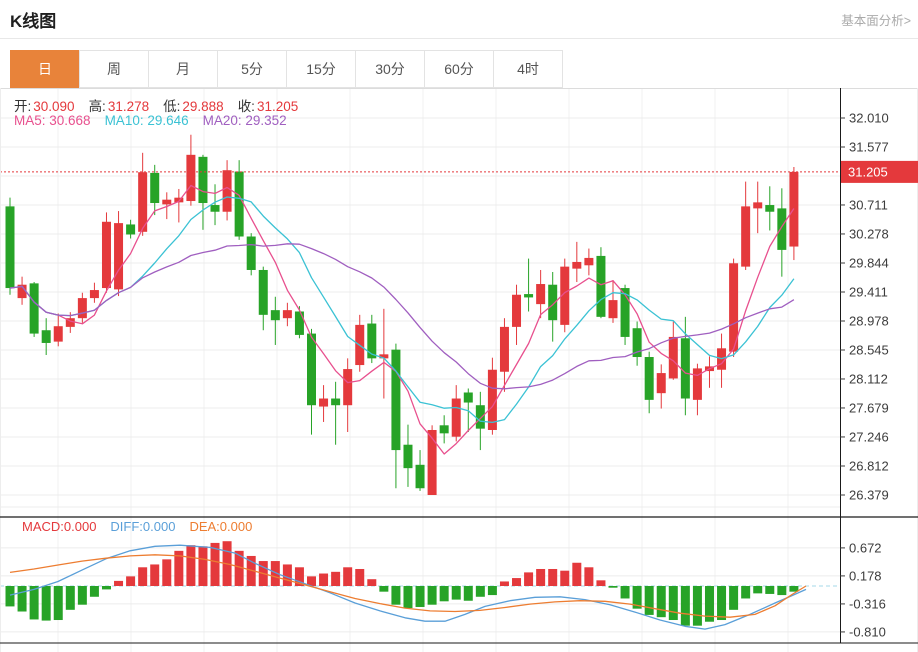 This screenshot has height=652, width=918. What do you see at coordinates (868, 171) in the screenshot?
I see `price-tag-label: 31.205` at bounding box center [868, 171].